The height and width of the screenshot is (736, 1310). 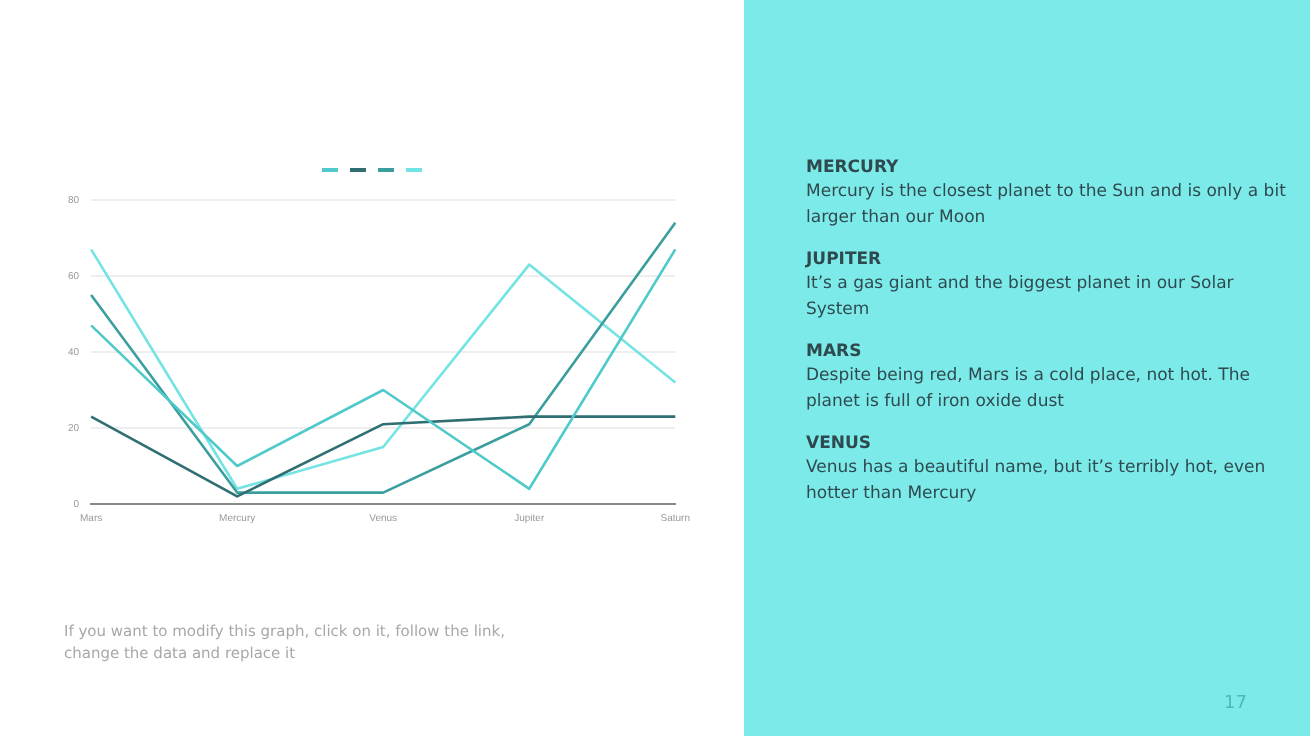 I want to click on text: VENUS, so click(x=840, y=445).